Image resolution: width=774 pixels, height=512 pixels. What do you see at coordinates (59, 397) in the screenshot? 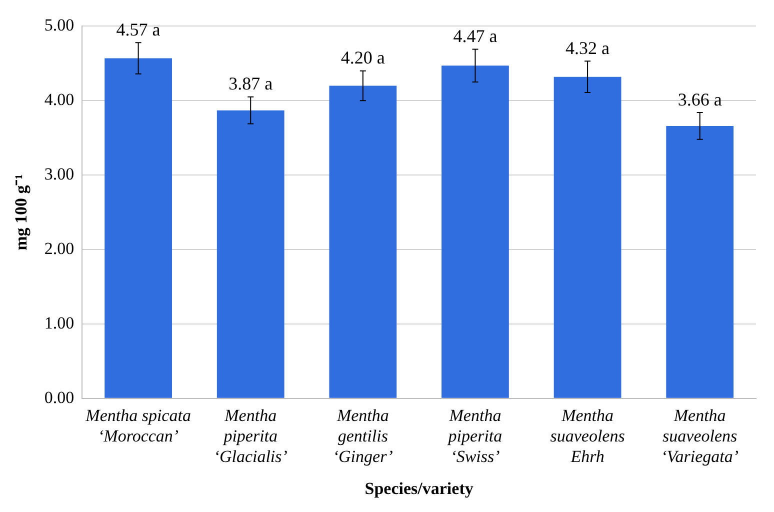
I see `y-tick-label: 0.00` at bounding box center [59, 397].